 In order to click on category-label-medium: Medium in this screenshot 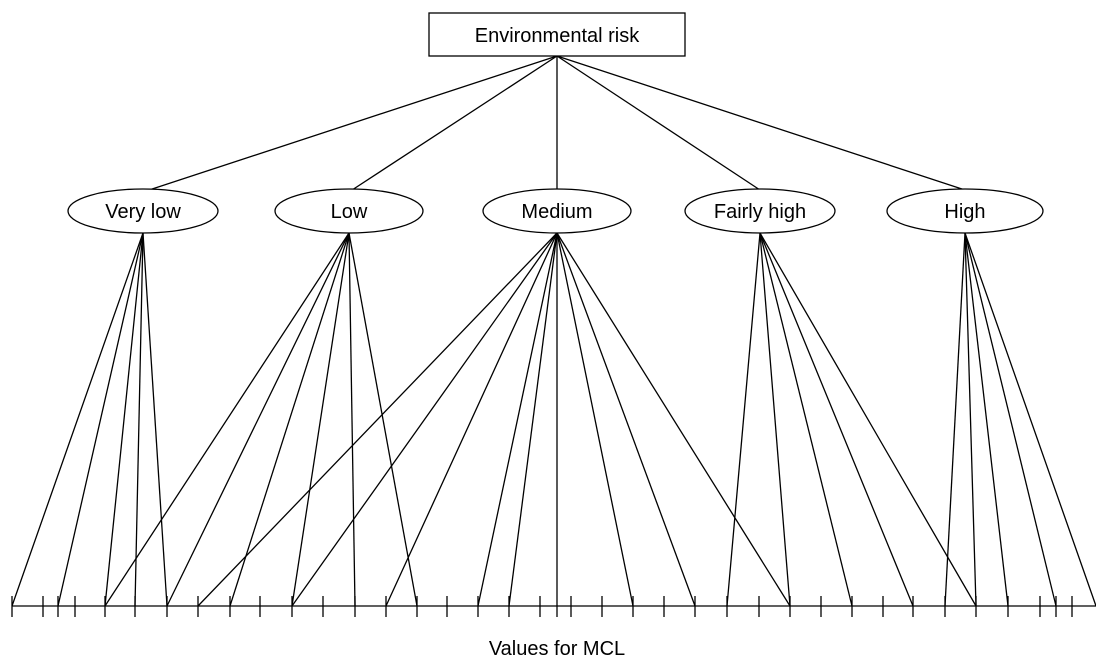, I will do `click(556, 212)`.